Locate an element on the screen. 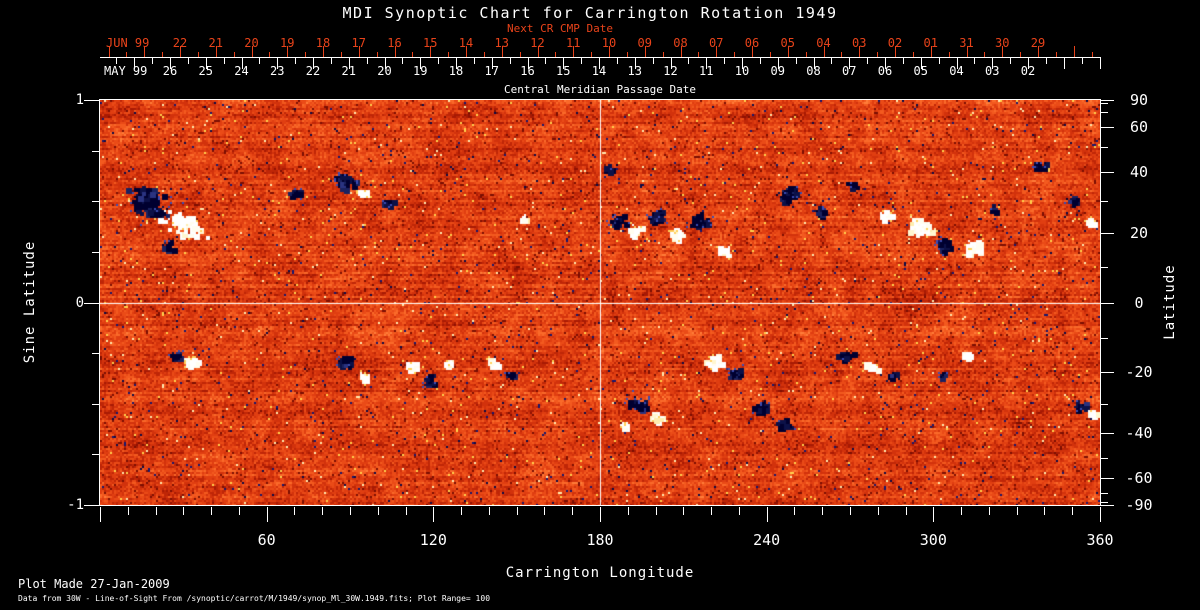  next-cr-date-label: 21 is located at coordinates (215, 43).